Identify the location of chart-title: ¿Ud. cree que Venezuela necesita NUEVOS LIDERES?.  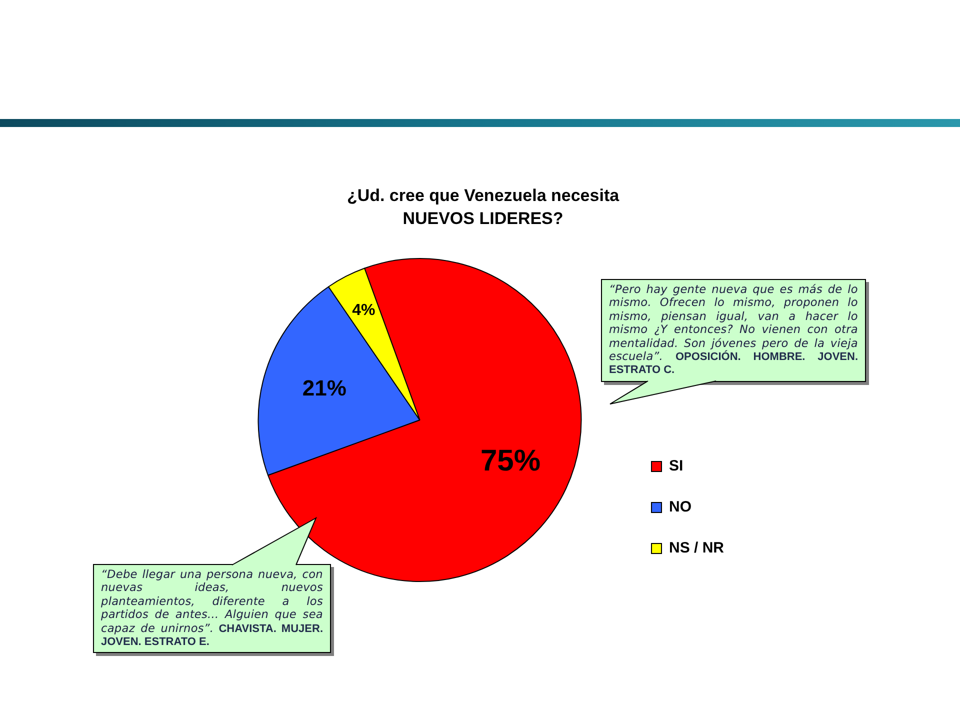
(483, 207).